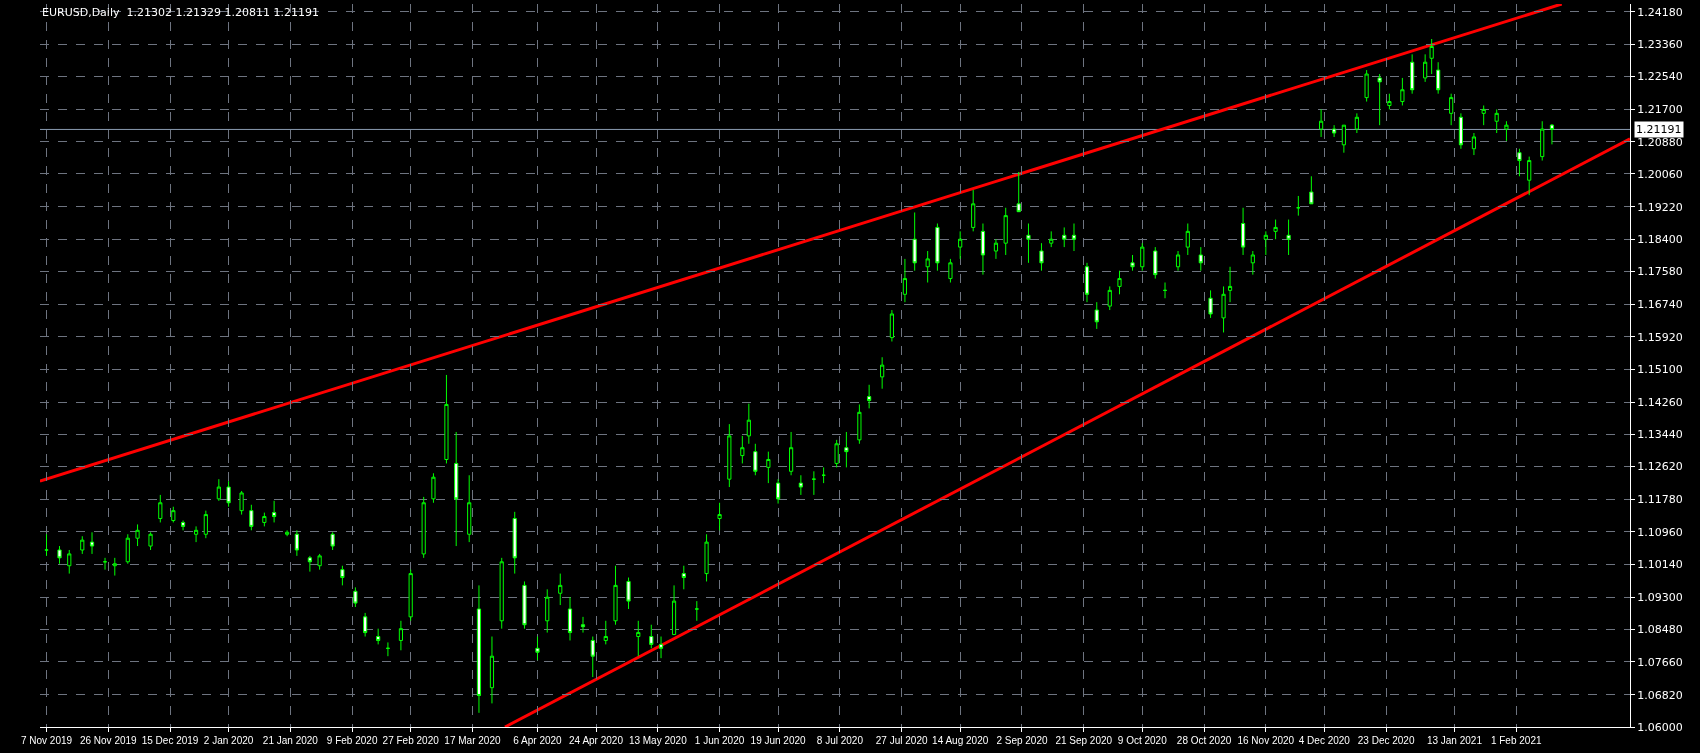  I want to click on x-tick-label: 27 Jul 2020, so click(901, 740).